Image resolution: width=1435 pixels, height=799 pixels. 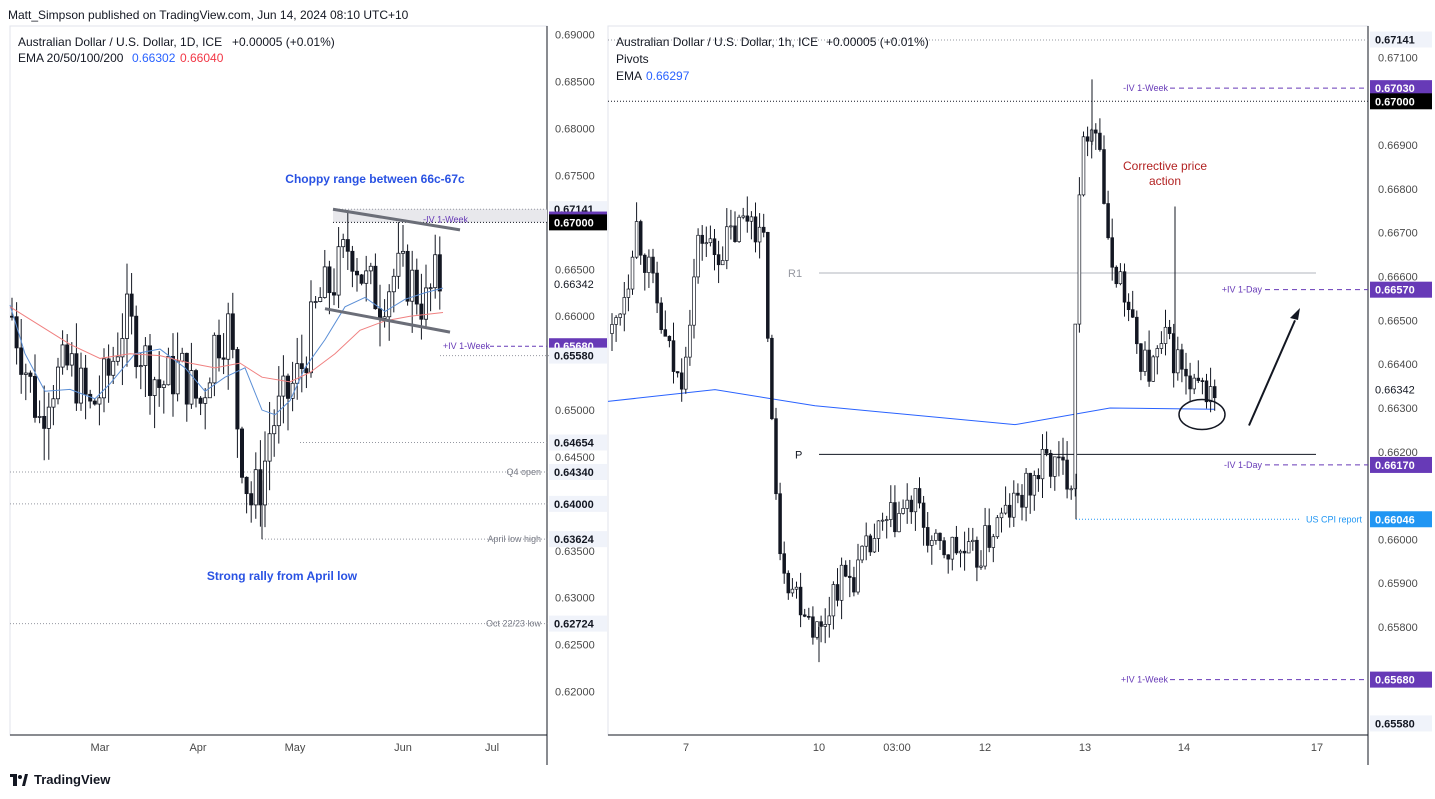 I want to click on hourly-y-tick-label: 0.66800, so click(x=1398, y=190).